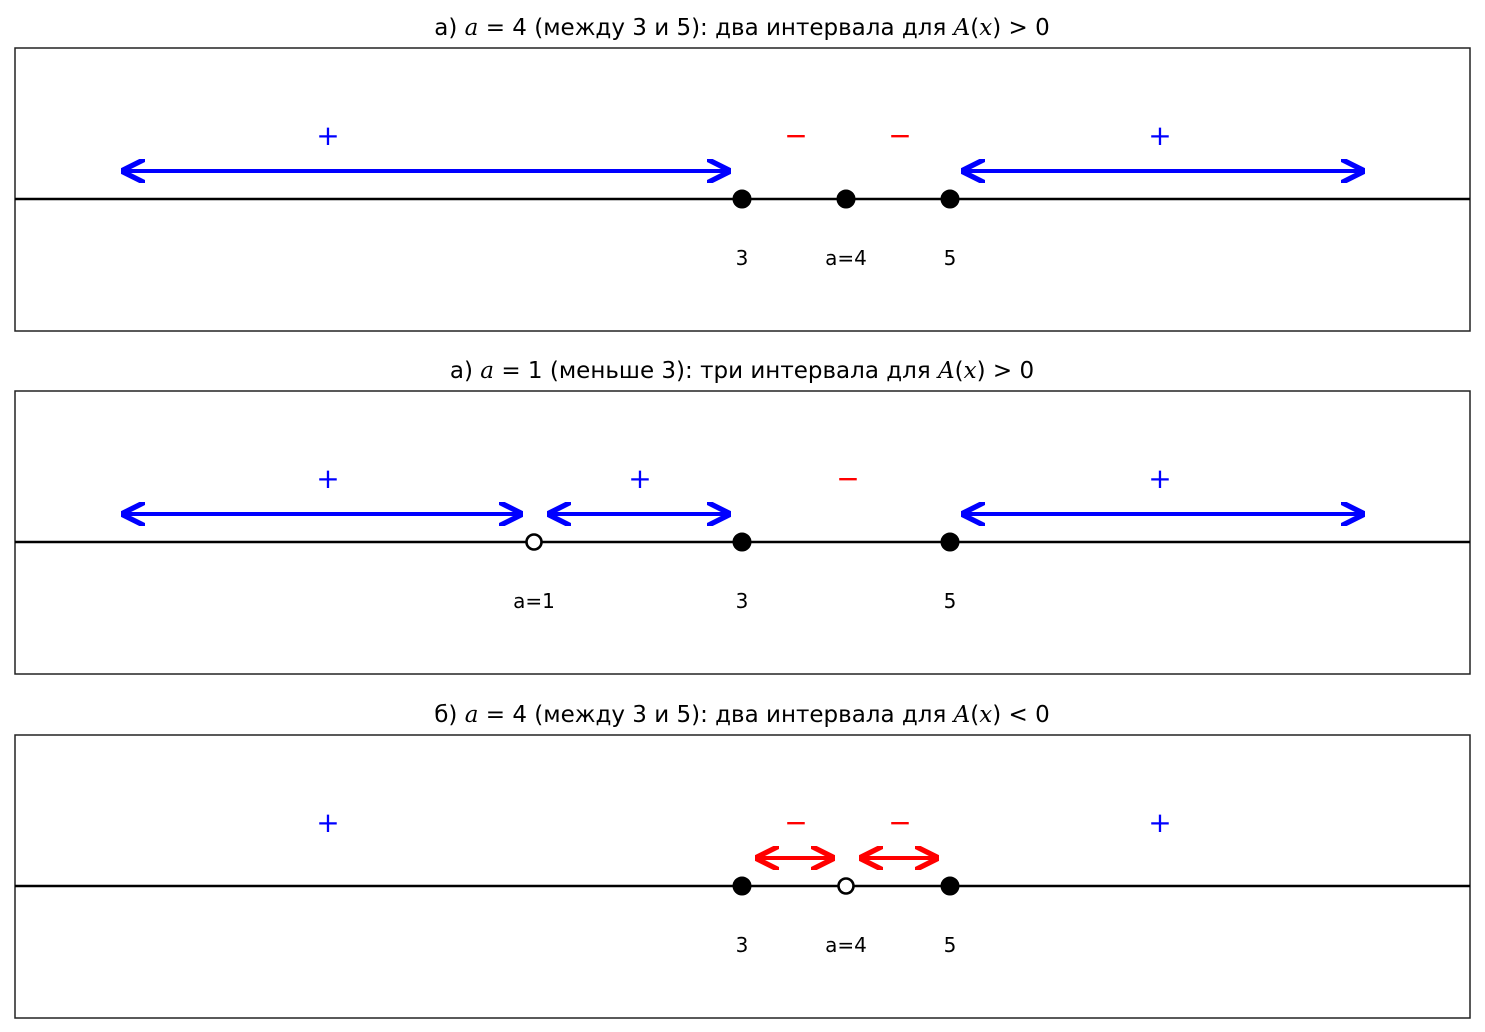  What do you see at coordinates (716, 371) in the screenshot?
I see `title-part: = 1 (меньше 3): три интервала для` at bounding box center [716, 371].